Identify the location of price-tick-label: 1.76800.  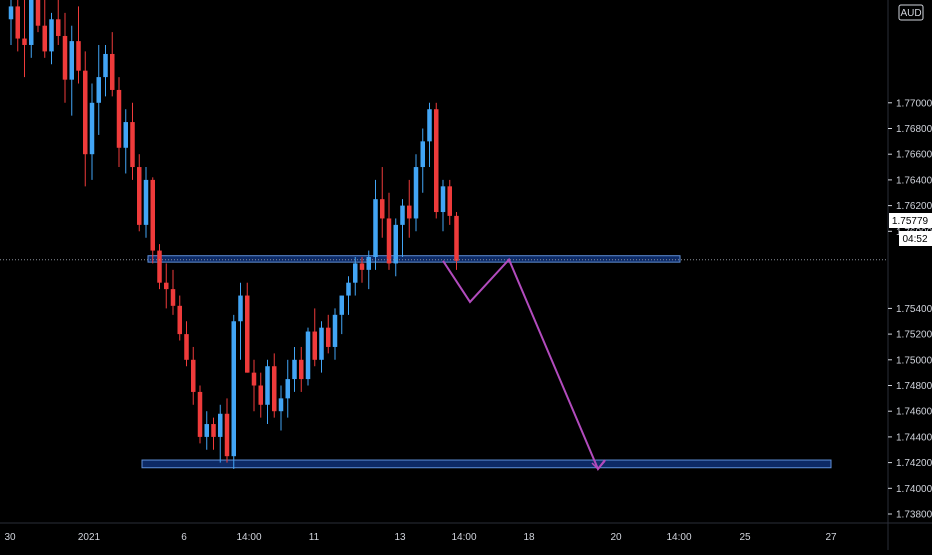
(914, 129).